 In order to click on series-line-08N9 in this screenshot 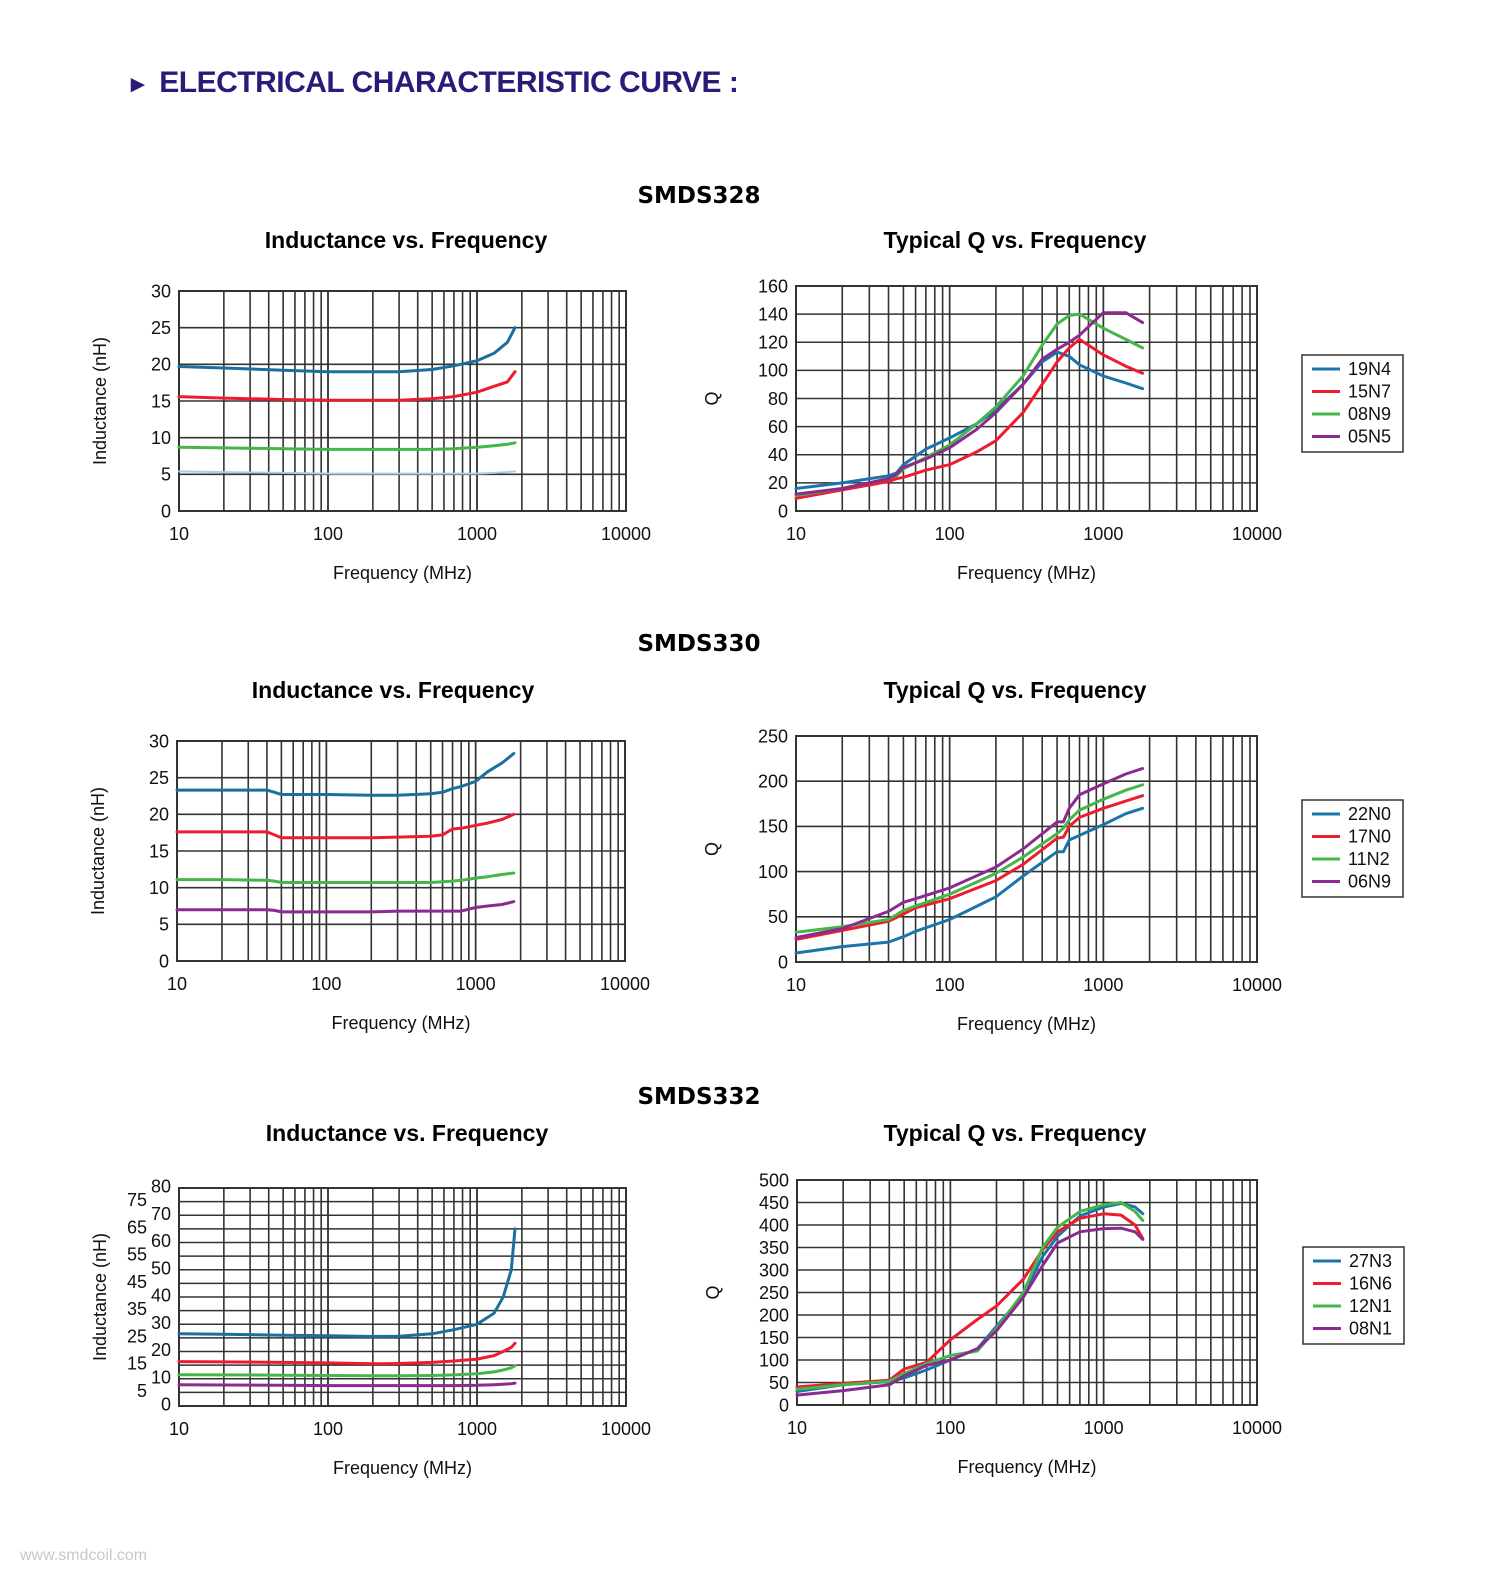, I will do `click(347, 446)`.